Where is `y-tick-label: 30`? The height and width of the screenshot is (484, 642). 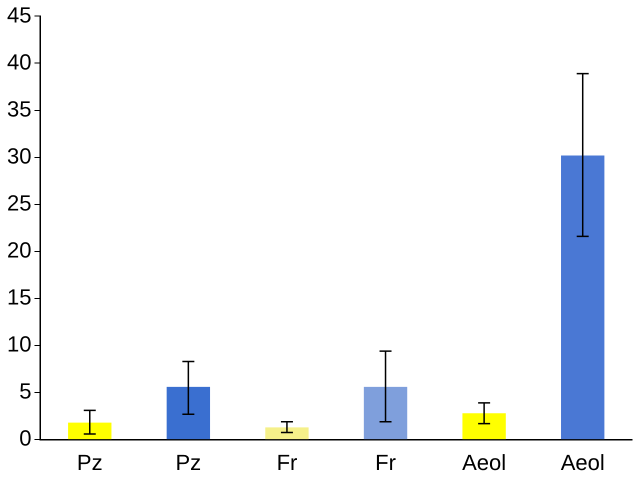 y-tick-label: 30 is located at coordinates (19, 155).